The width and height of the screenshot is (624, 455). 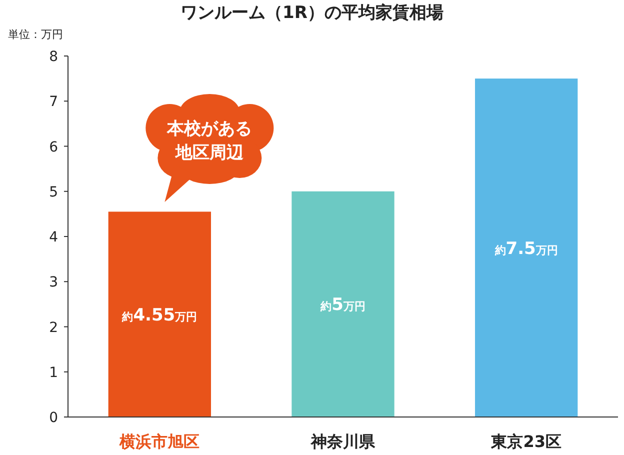 What do you see at coordinates (53, 238) in the screenshot?
I see `y-tick-label: 4` at bounding box center [53, 238].